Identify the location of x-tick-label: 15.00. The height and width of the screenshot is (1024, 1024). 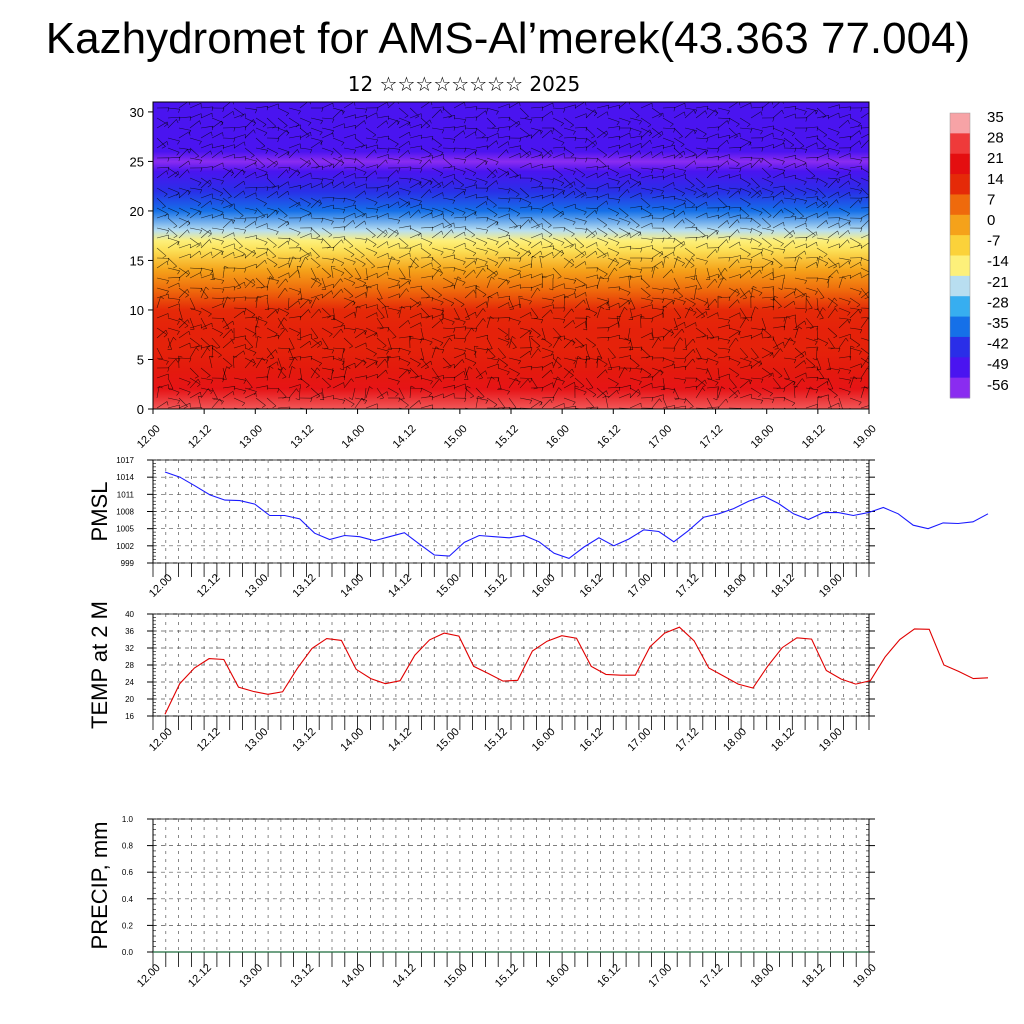
(456, 437).